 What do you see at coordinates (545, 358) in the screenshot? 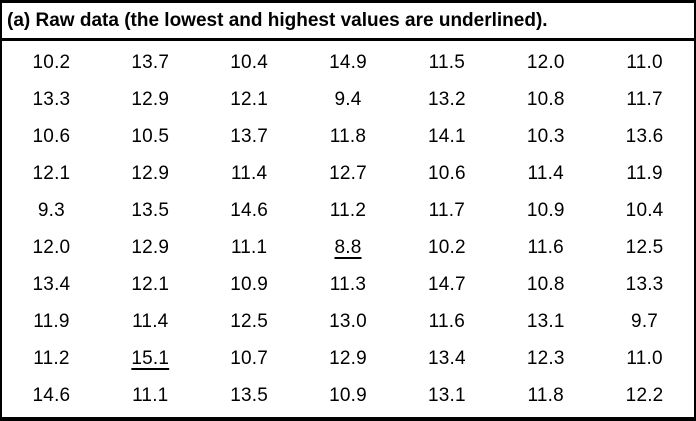
I see `data-cell: 12.3` at bounding box center [545, 358].